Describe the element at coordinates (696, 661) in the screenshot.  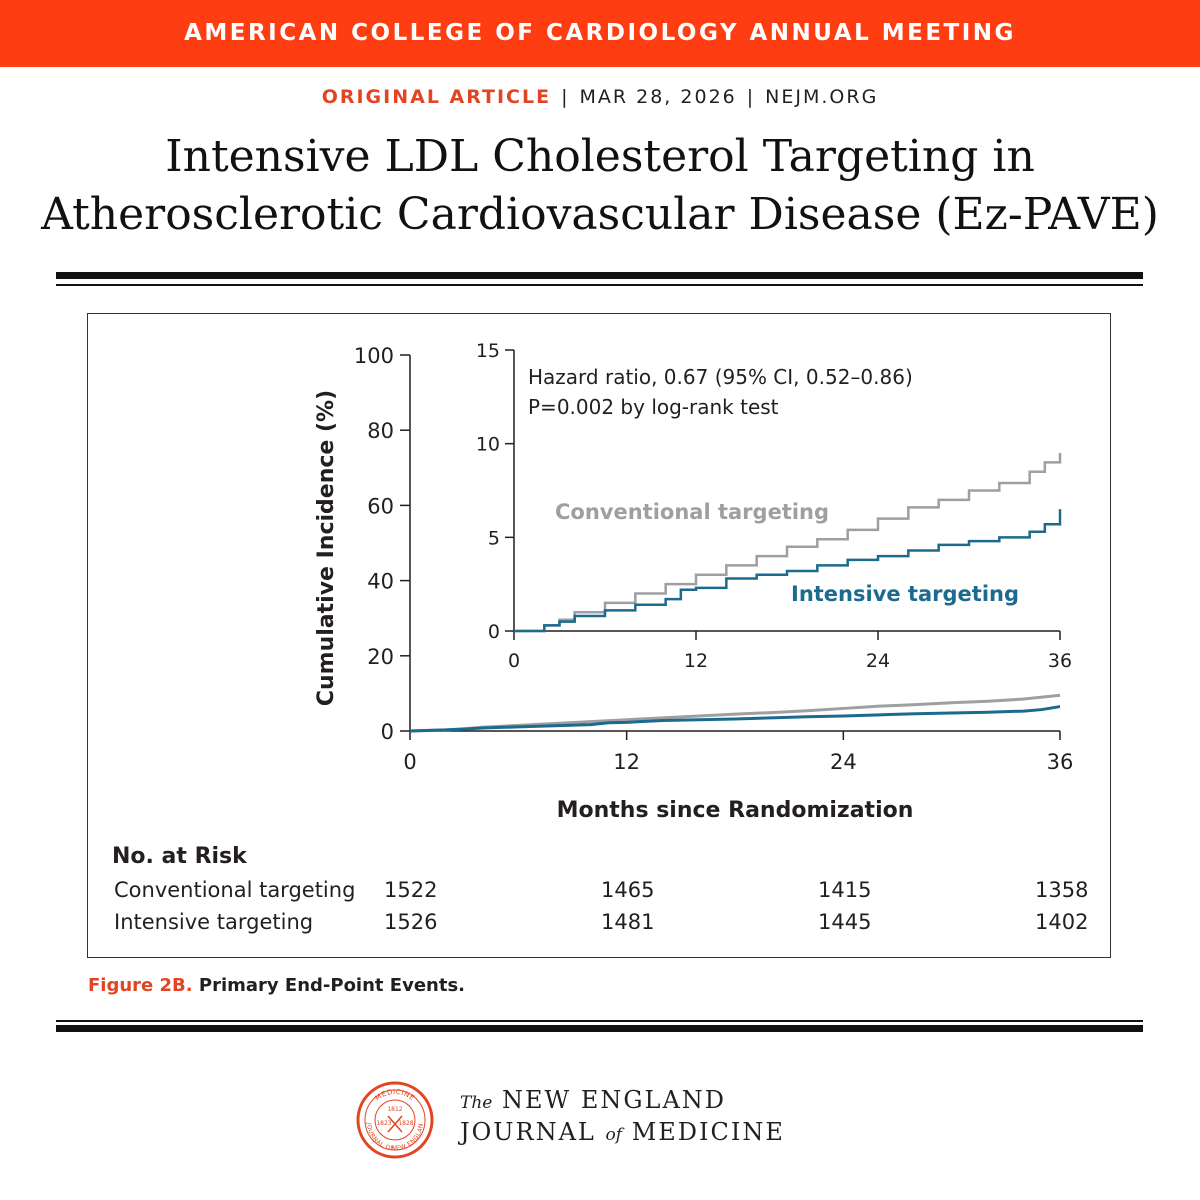
I see `inset-x-tick-label: 12` at that location.